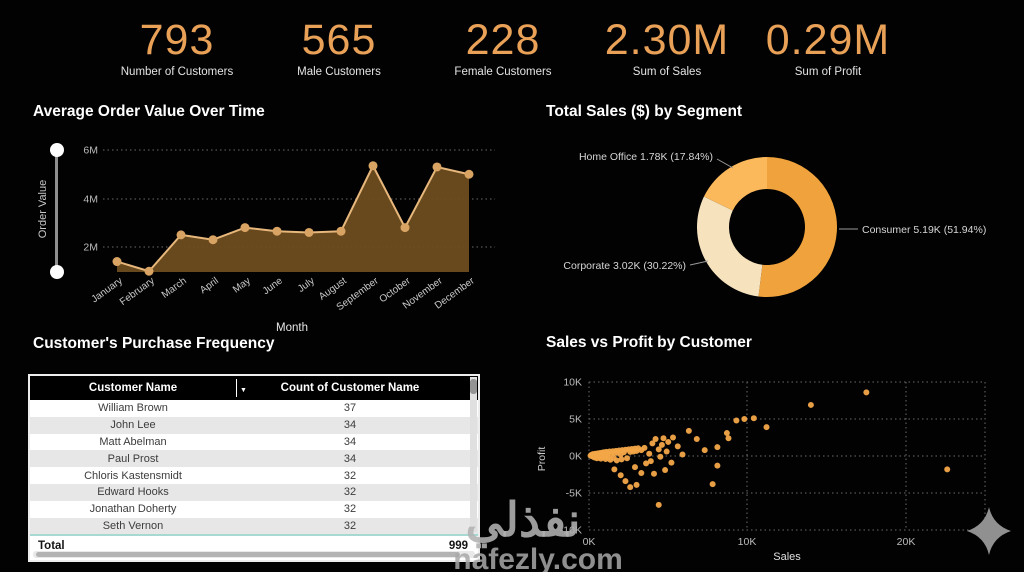 The image size is (1024, 572). Describe the element at coordinates (133, 492) in the screenshot. I see `cell-customer-name: Edward Hooks` at that location.